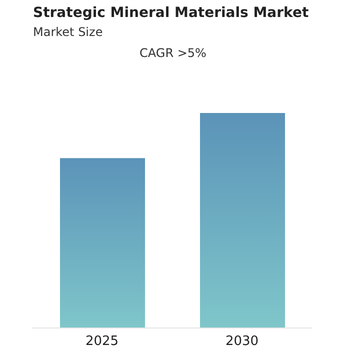  Describe the element at coordinates (102, 342) in the screenshot. I see `x-tick-label: 2025` at that location.